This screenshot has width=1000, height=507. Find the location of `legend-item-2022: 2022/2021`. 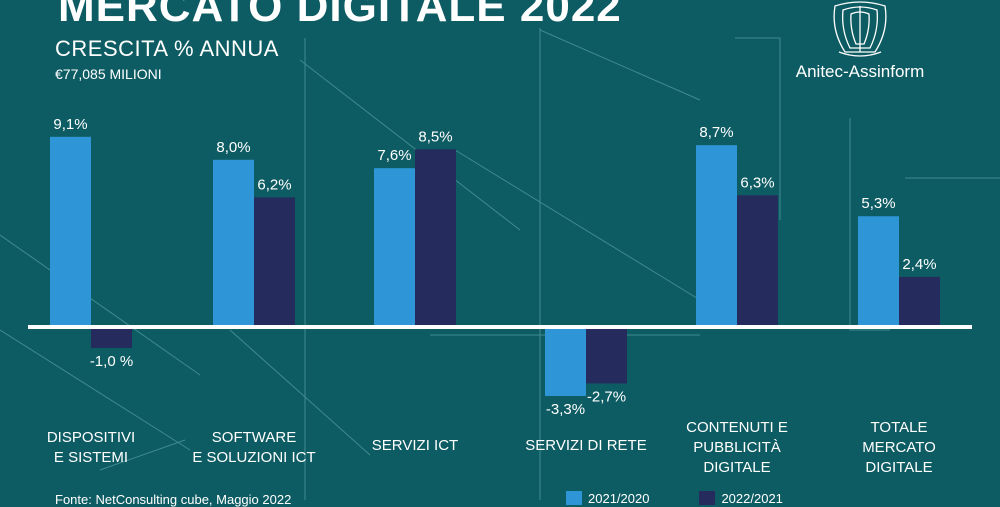

legend-item-2022: 2022/2021 is located at coordinates (741, 498).